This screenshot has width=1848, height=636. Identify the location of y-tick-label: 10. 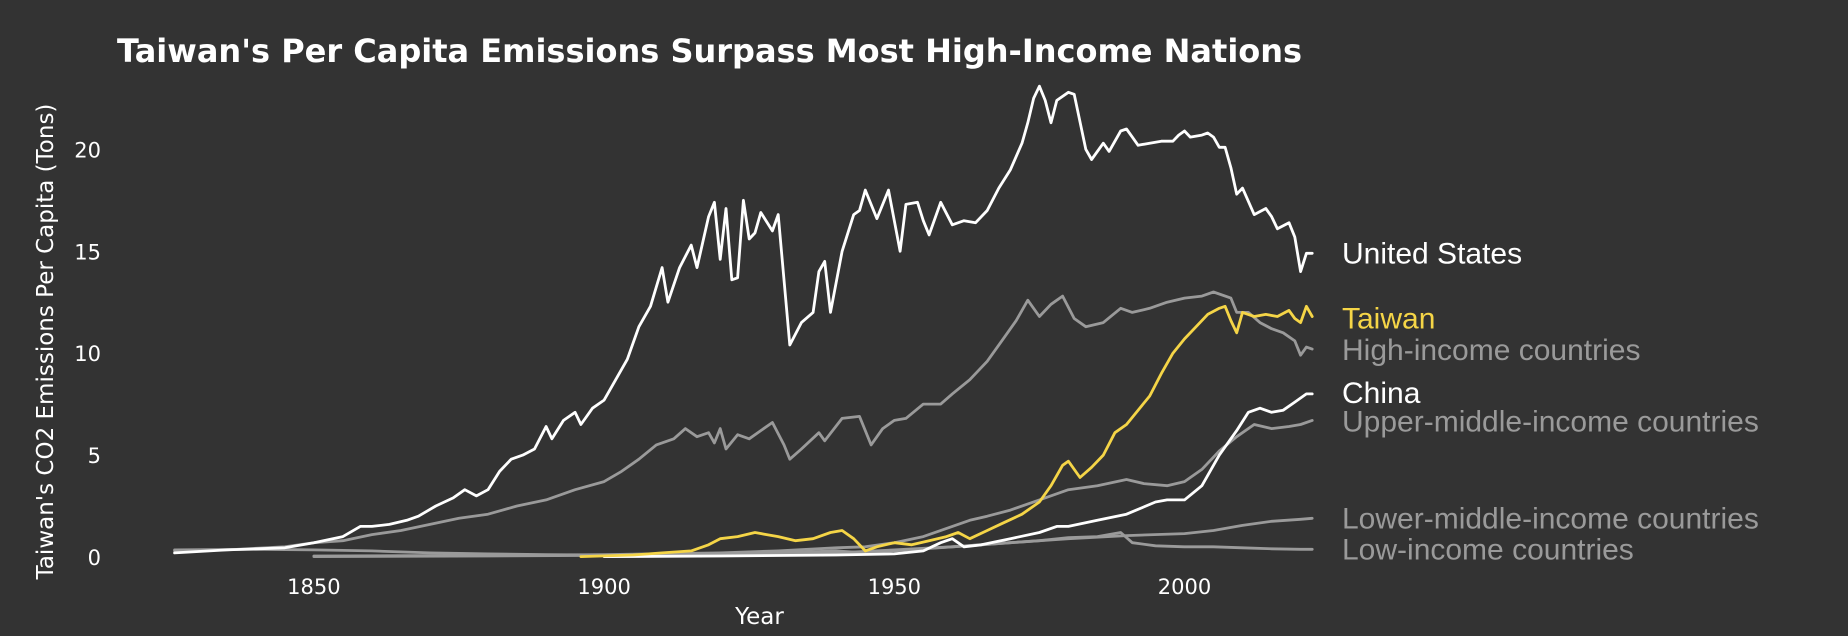
(87, 354).